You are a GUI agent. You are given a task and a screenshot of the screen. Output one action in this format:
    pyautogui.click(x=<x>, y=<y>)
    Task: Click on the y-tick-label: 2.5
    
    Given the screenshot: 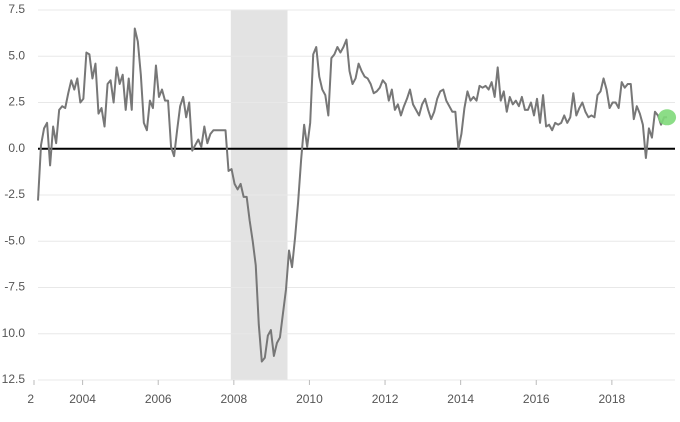 What is the action you would take?
    pyautogui.click(x=16, y=102)
    